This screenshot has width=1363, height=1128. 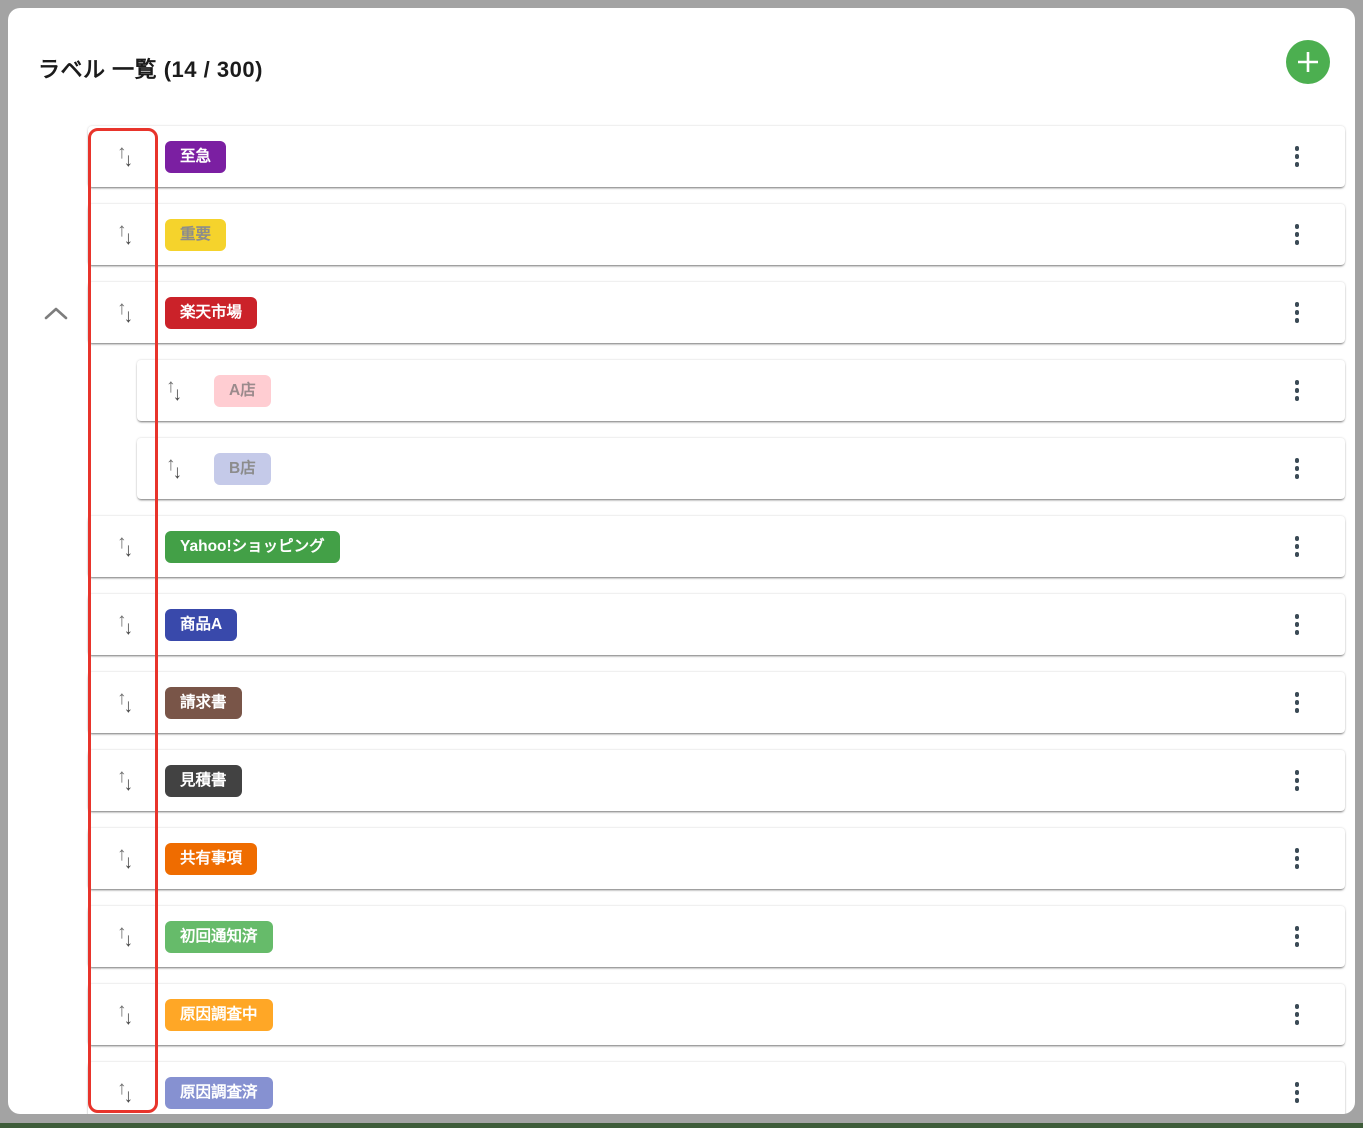 I want to click on plus-icon, so click(x=1308, y=62).